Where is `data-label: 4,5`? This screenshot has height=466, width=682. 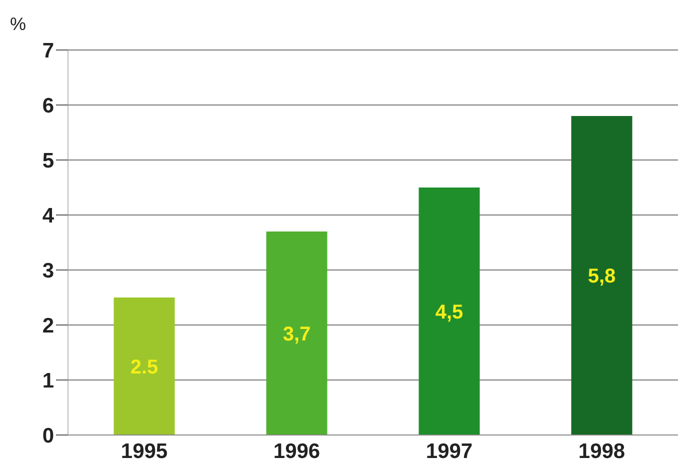 data-label: 4,5 is located at coordinates (449, 312).